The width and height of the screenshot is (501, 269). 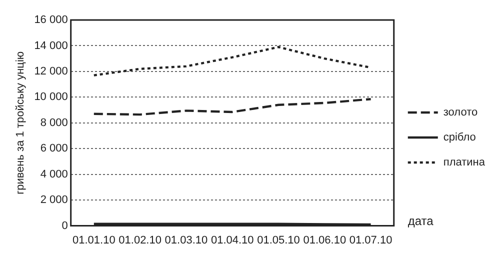 What do you see at coordinates (20, 122) in the screenshot?
I see `y-axis-title: гривень за 1 тройську унцію` at bounding box center [20, 122].